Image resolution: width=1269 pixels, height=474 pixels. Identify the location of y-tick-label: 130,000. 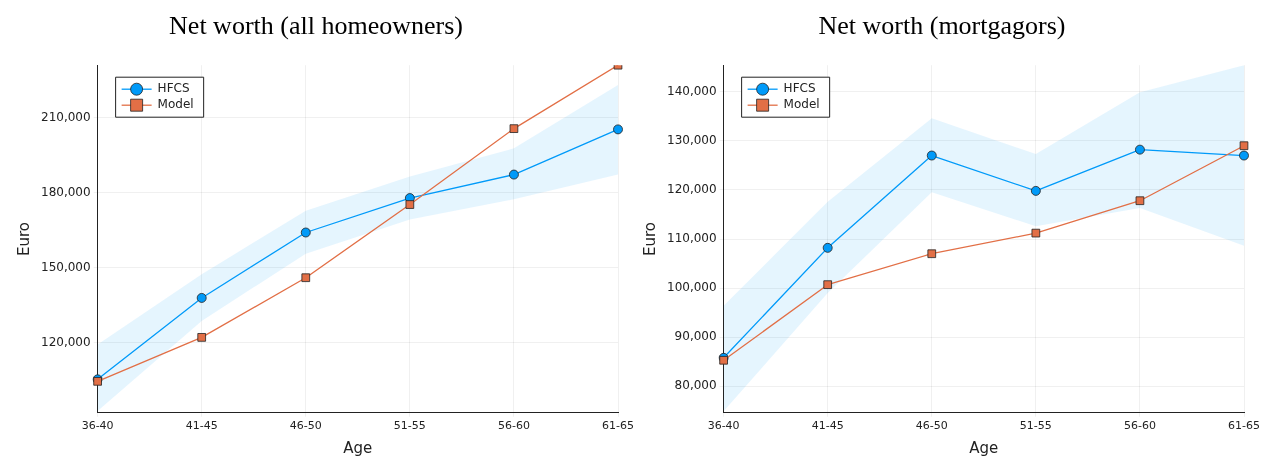
(692, 139).